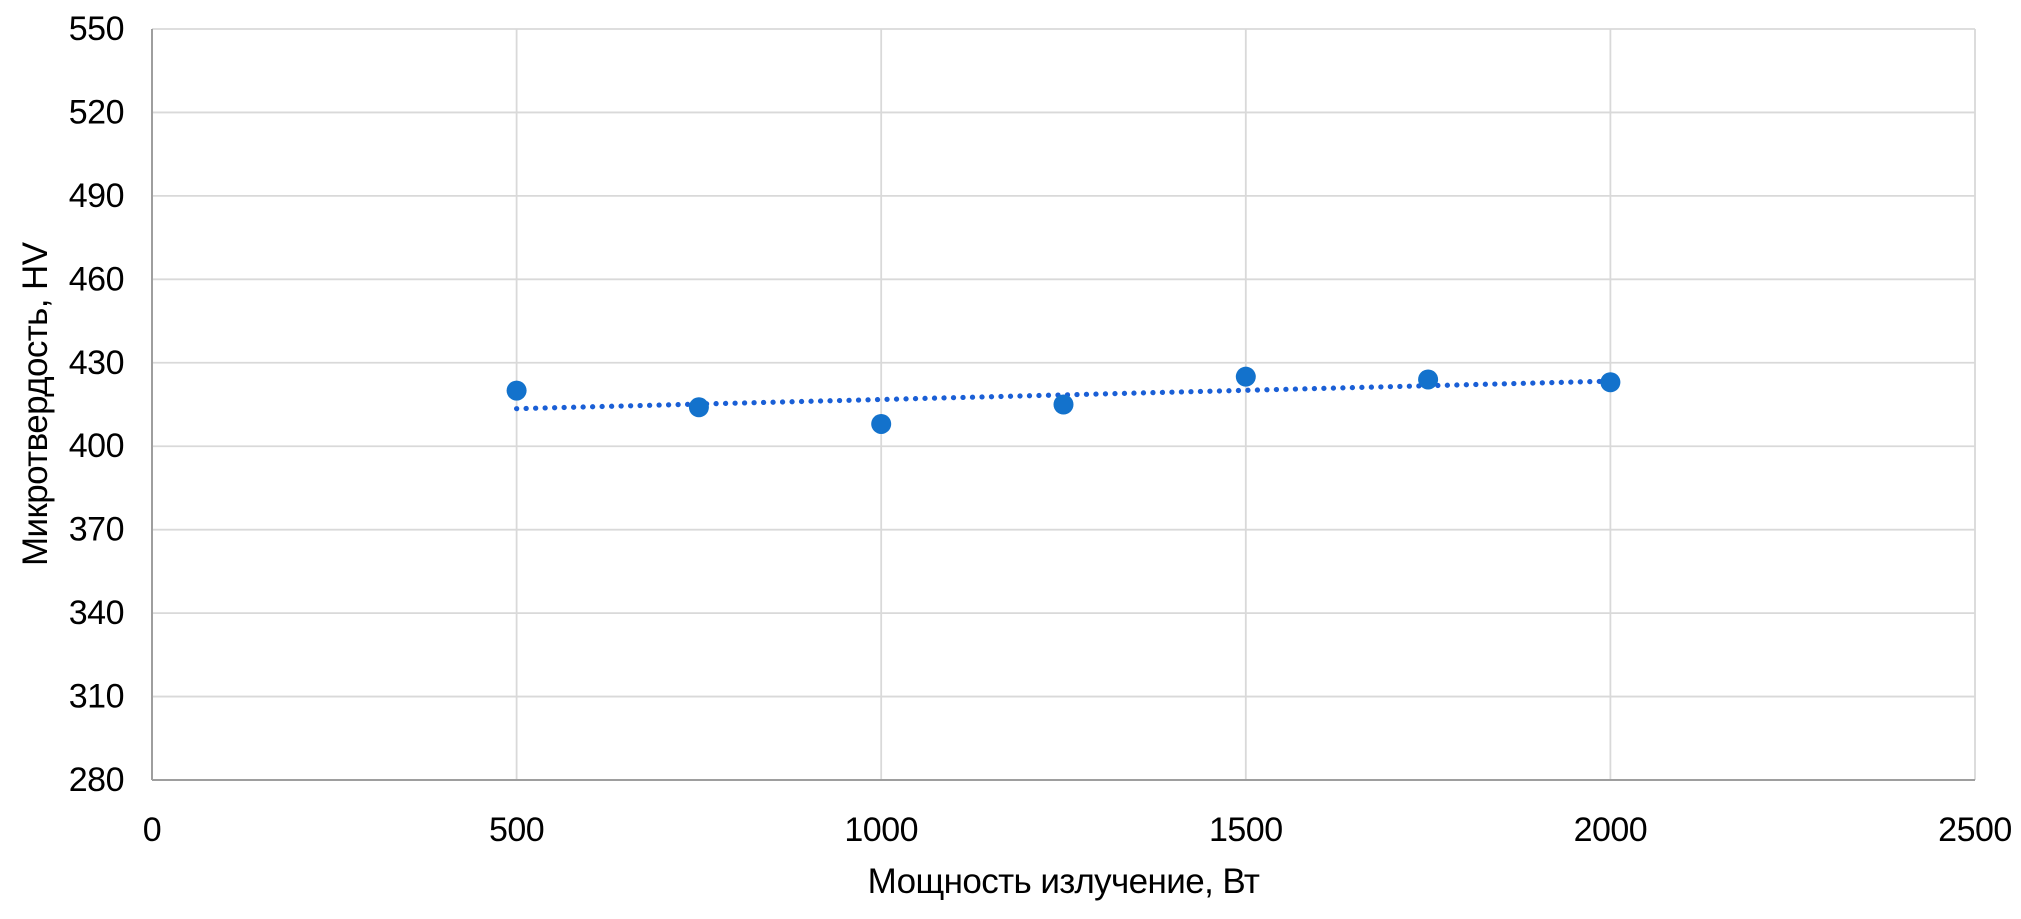 The height and width of the screenshot is (919, 2021). Describe the element at coordinates (1611, 830) in the screenshot. I see `x-tick-label: 2000` at that location.